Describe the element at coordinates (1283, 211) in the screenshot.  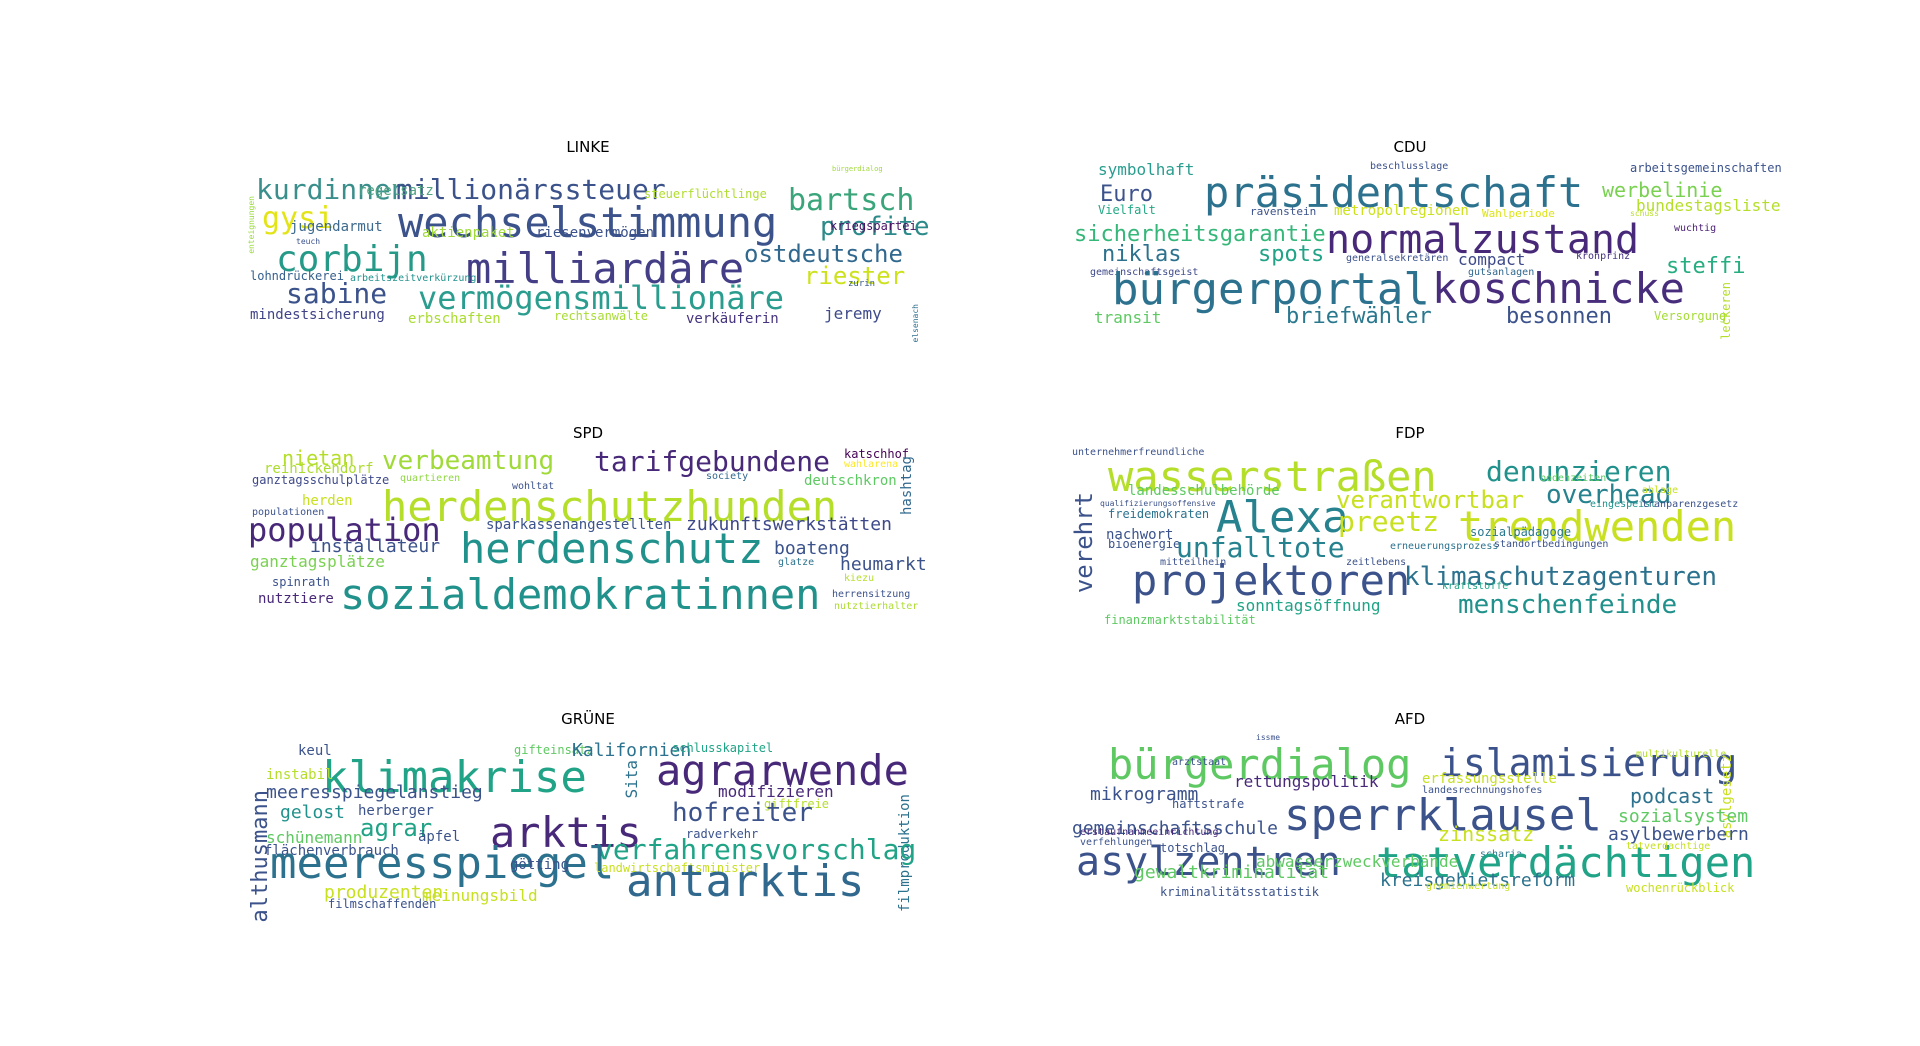
I see `cloud-word: ravenstein` at that location.